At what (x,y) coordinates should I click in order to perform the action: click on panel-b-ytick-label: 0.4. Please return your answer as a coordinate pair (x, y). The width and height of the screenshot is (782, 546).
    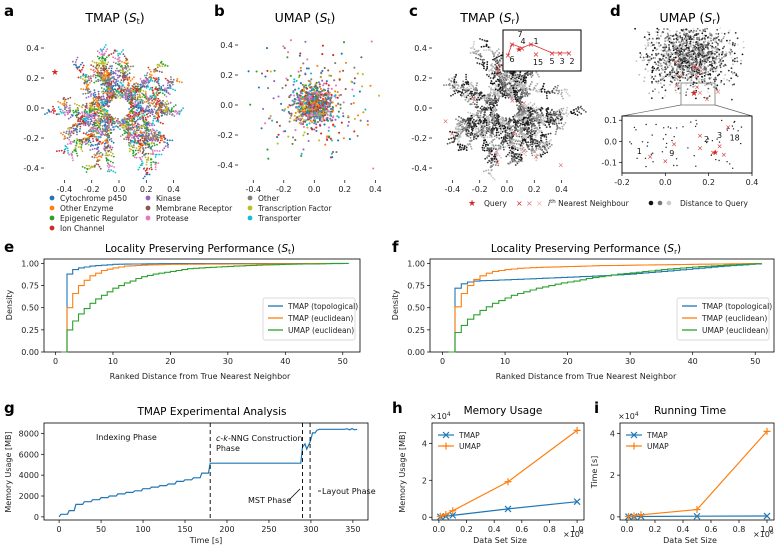
    Looking at the image, I should click on (226, 45).